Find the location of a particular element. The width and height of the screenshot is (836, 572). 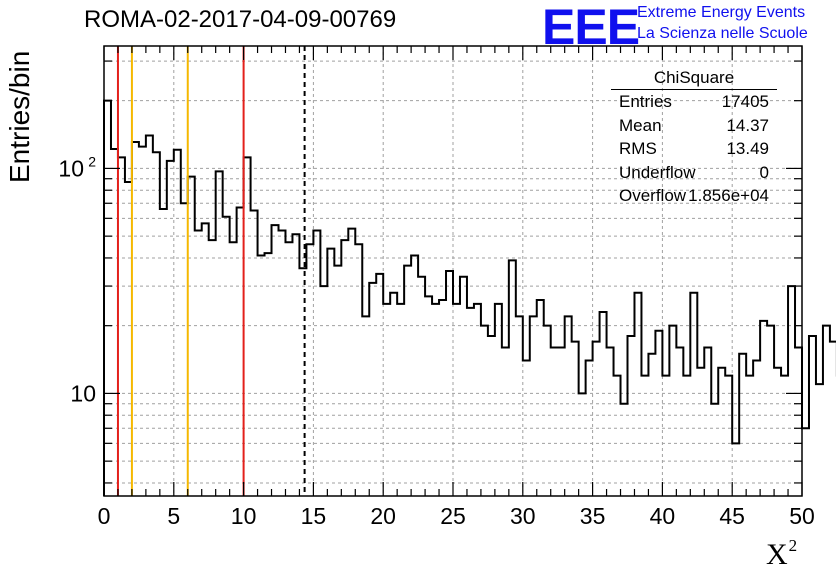

x-axis-label: X2 is located at coordinates (782, 553).